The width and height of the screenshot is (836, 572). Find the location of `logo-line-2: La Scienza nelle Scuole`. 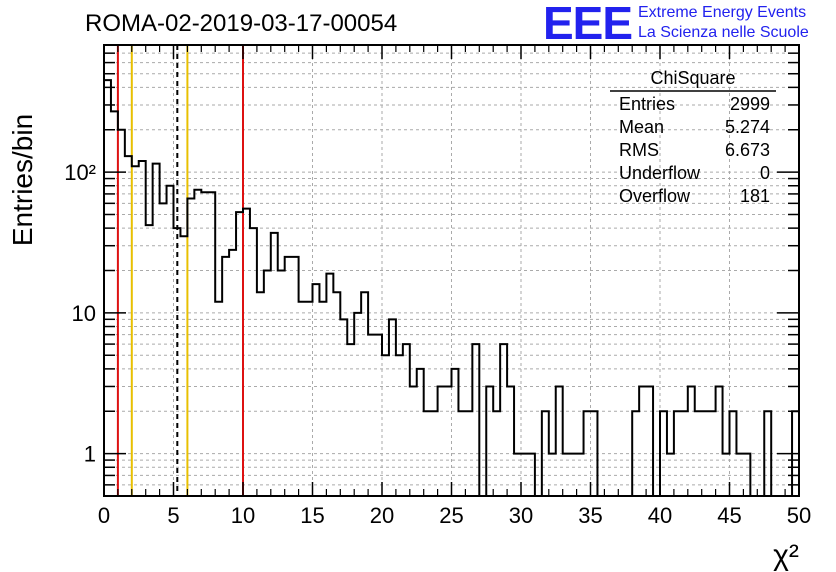

logo-line-2: La Scienza nelle Scuole is located at coordinates (723, 32).